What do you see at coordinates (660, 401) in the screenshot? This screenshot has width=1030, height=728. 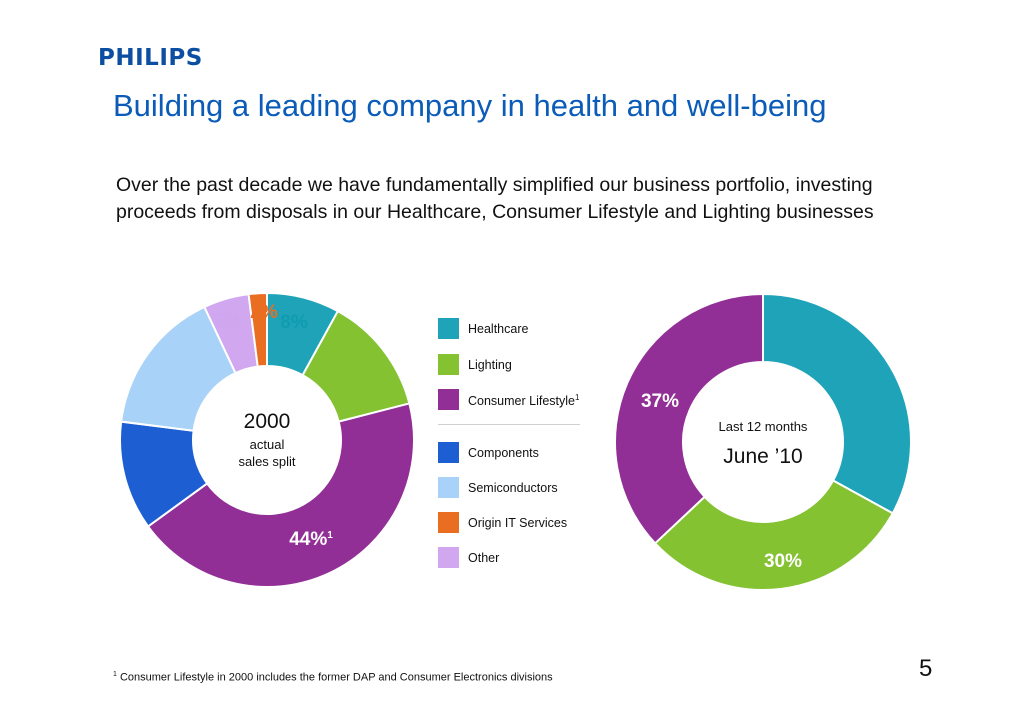 I see `slice-label-consumer-lifestyle: 37%` at bounding box center [660, 401].